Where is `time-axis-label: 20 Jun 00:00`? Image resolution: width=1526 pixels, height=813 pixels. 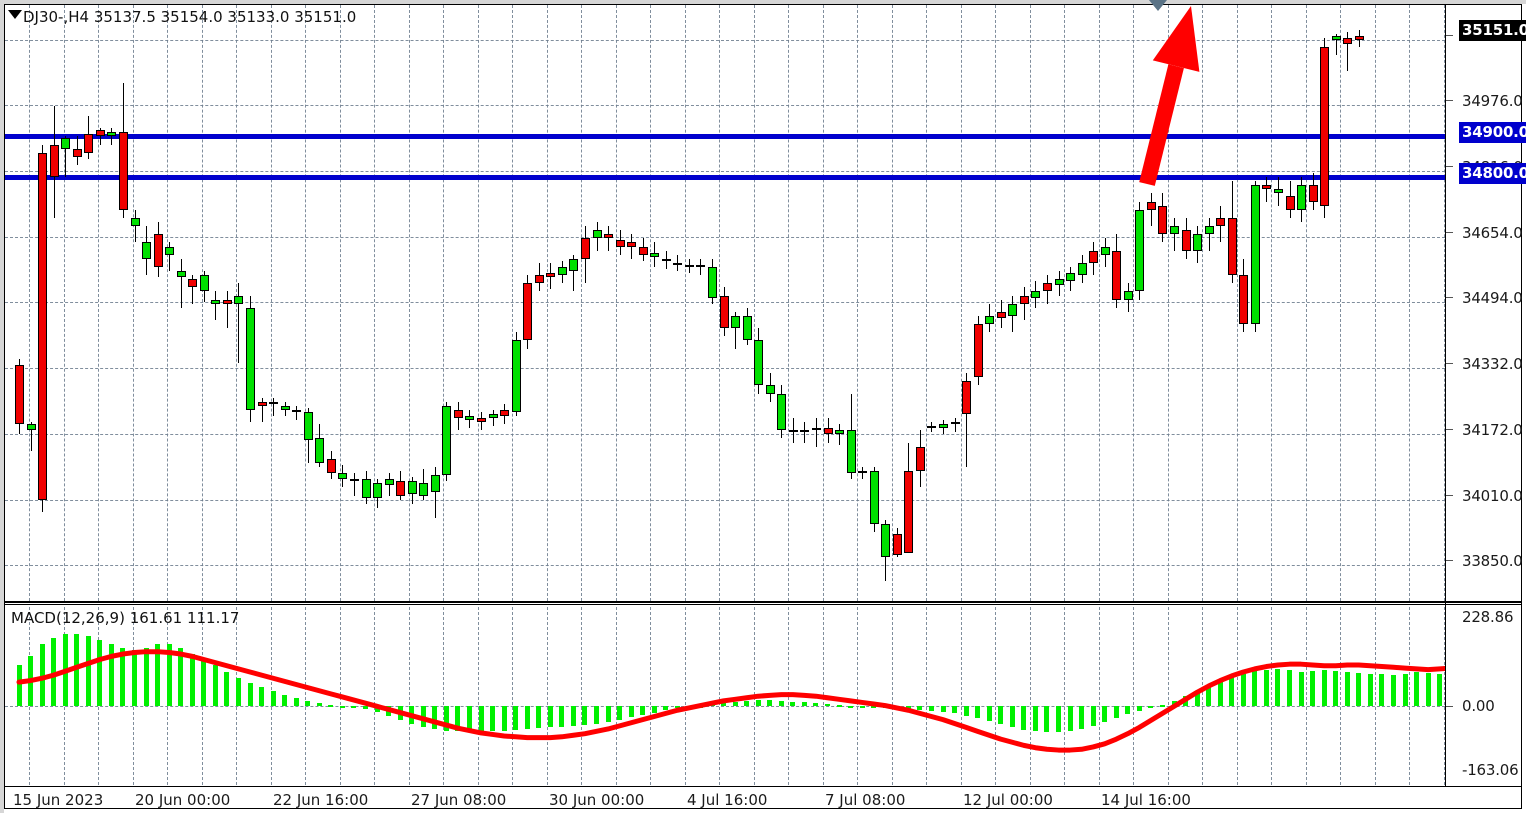
time-axis-label: 20 Jun 00:00 is located at coordinates (183, 800).